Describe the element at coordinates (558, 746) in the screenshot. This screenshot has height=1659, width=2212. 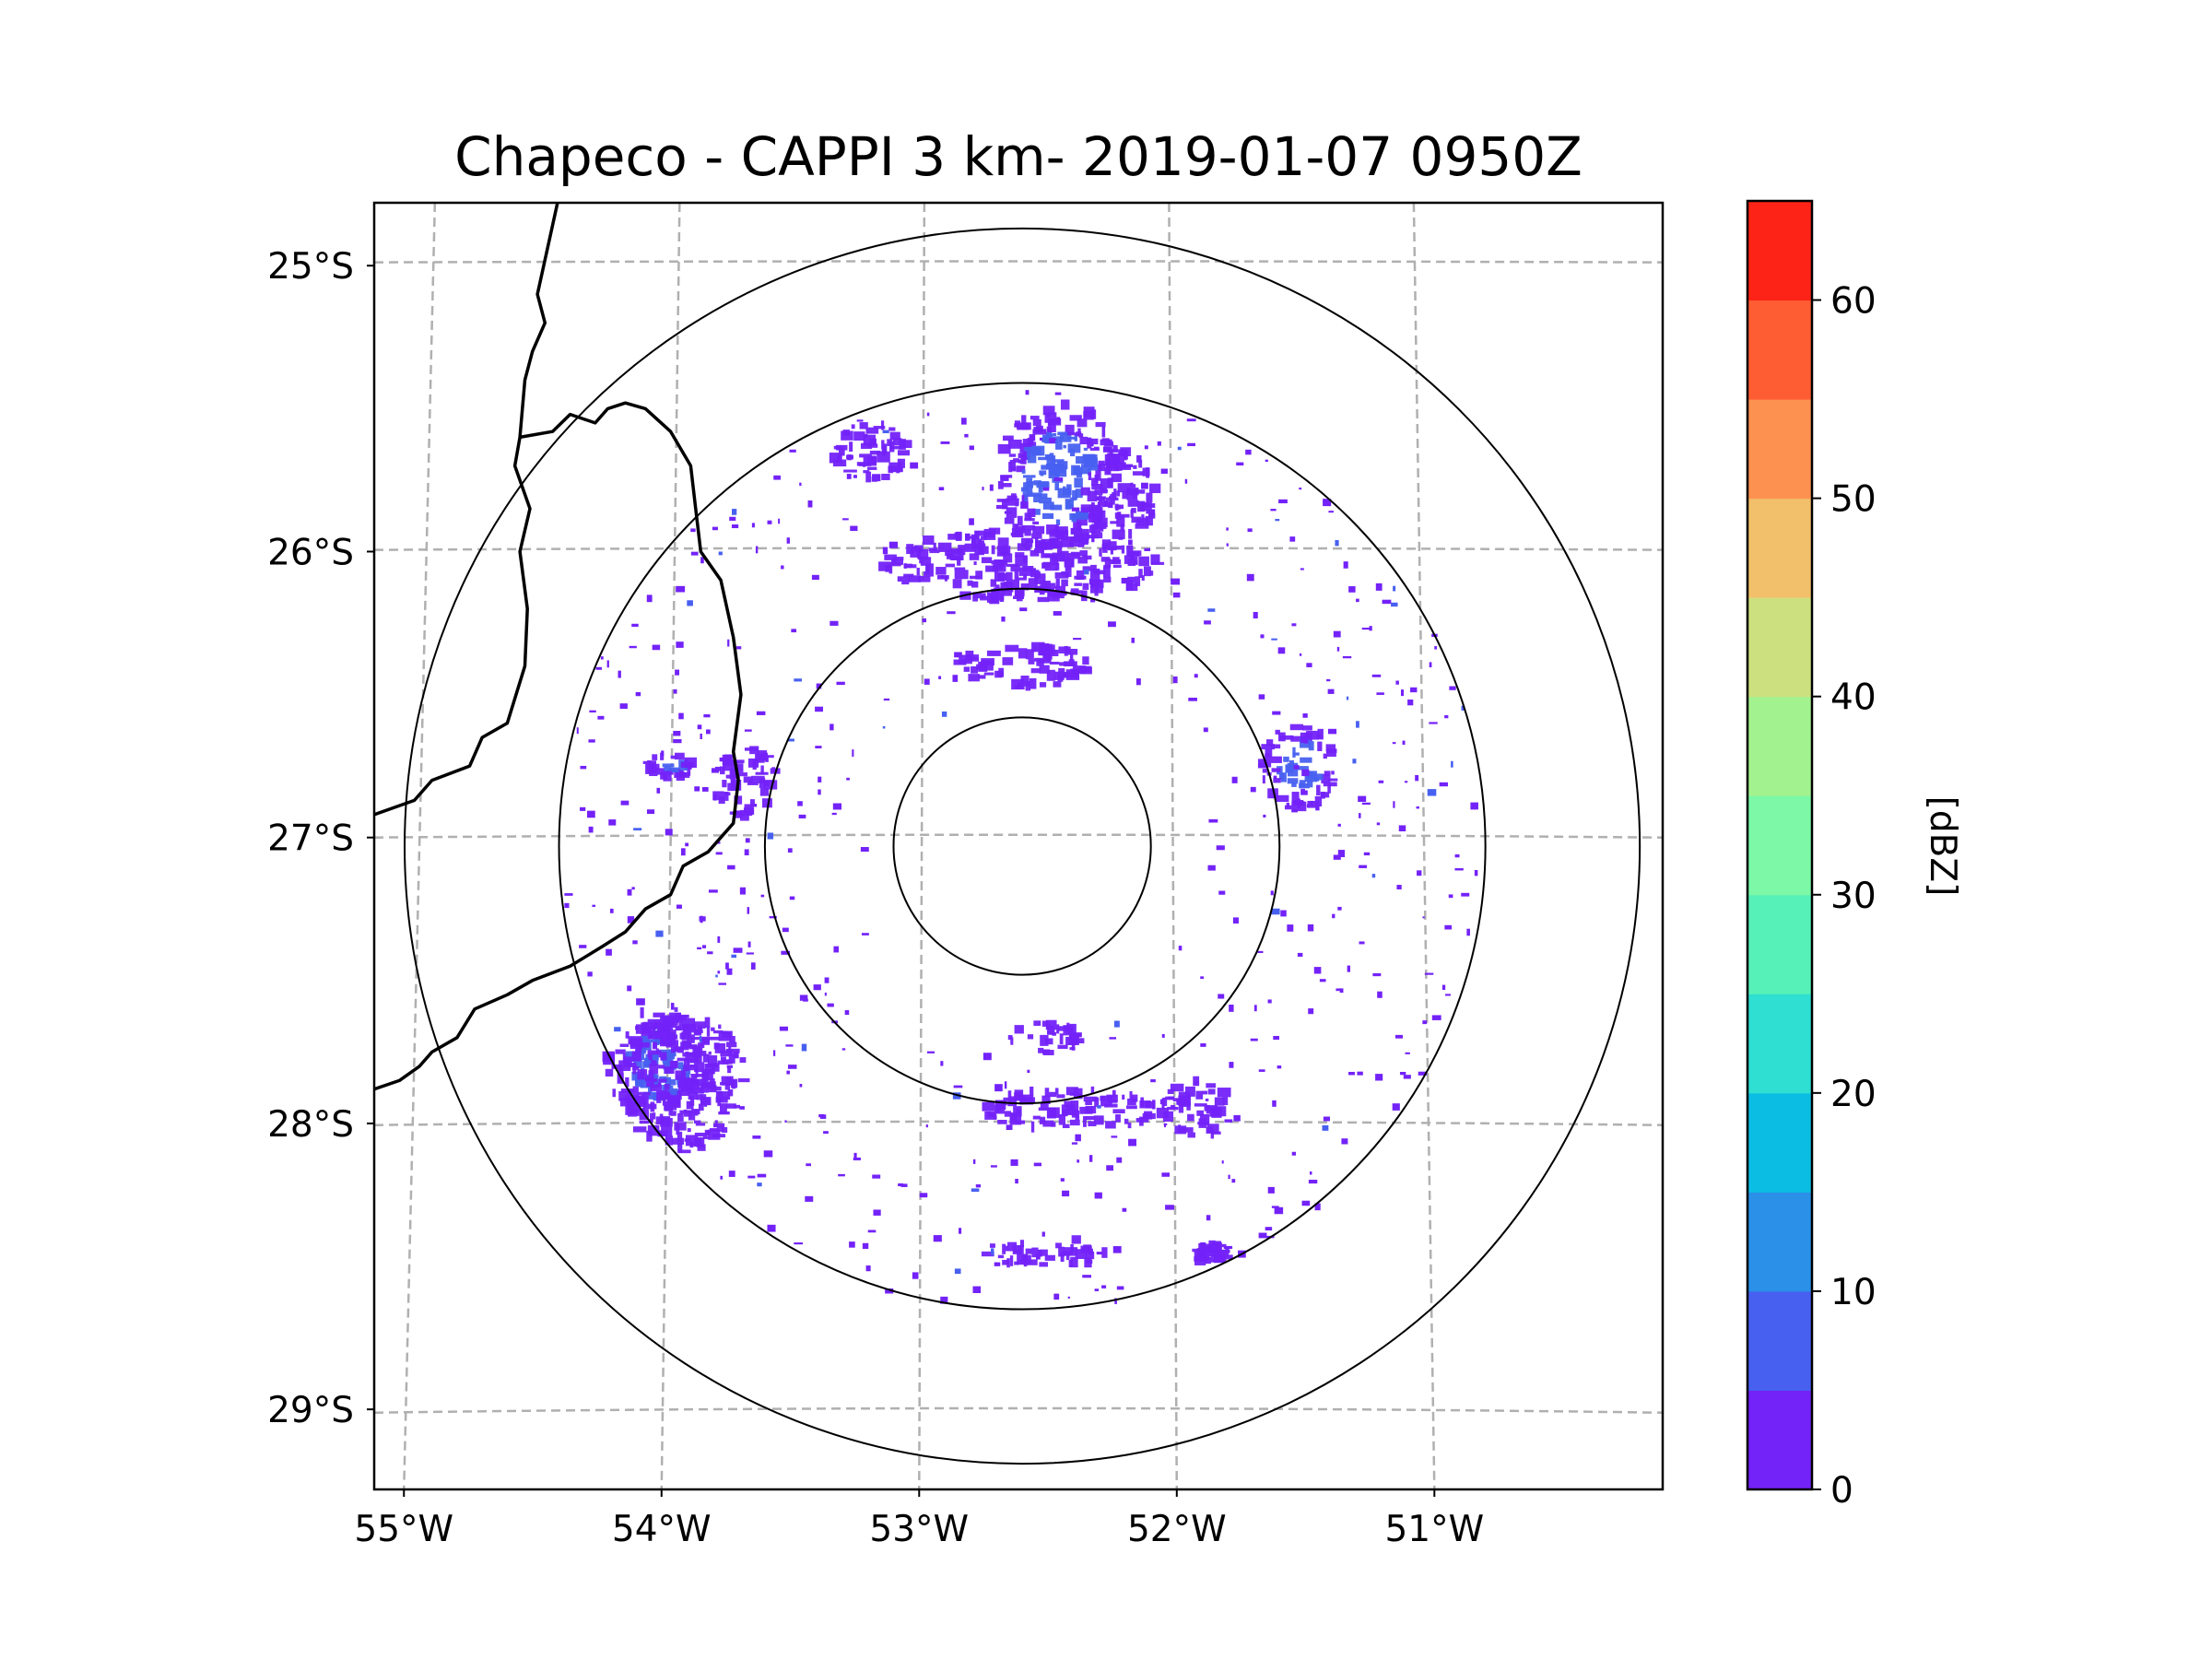
I see `border-line` at that location.